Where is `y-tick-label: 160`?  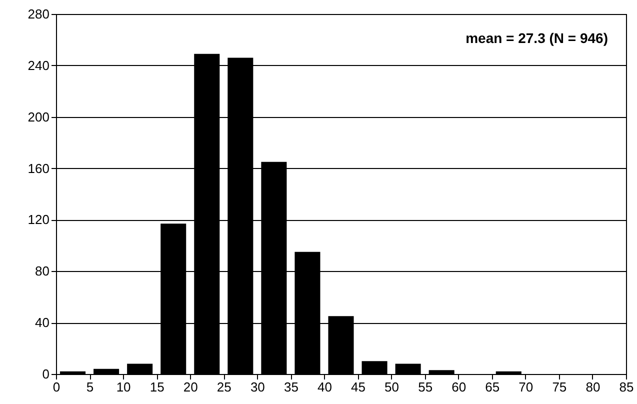 y-tick-label: 160 is located at coordinates (39, 168).